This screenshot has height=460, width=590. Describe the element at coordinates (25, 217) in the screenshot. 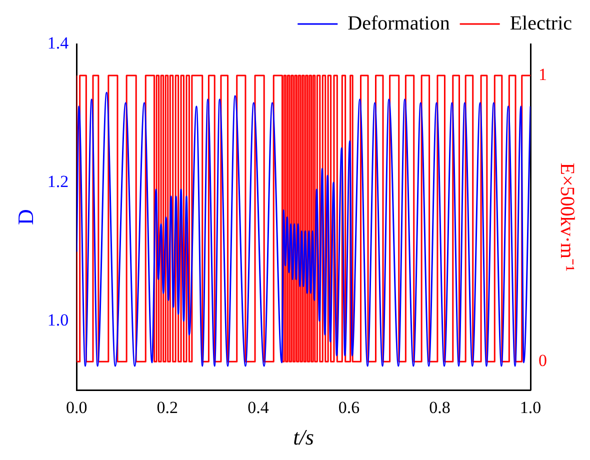

I see `y-axis-title: D` at that location.